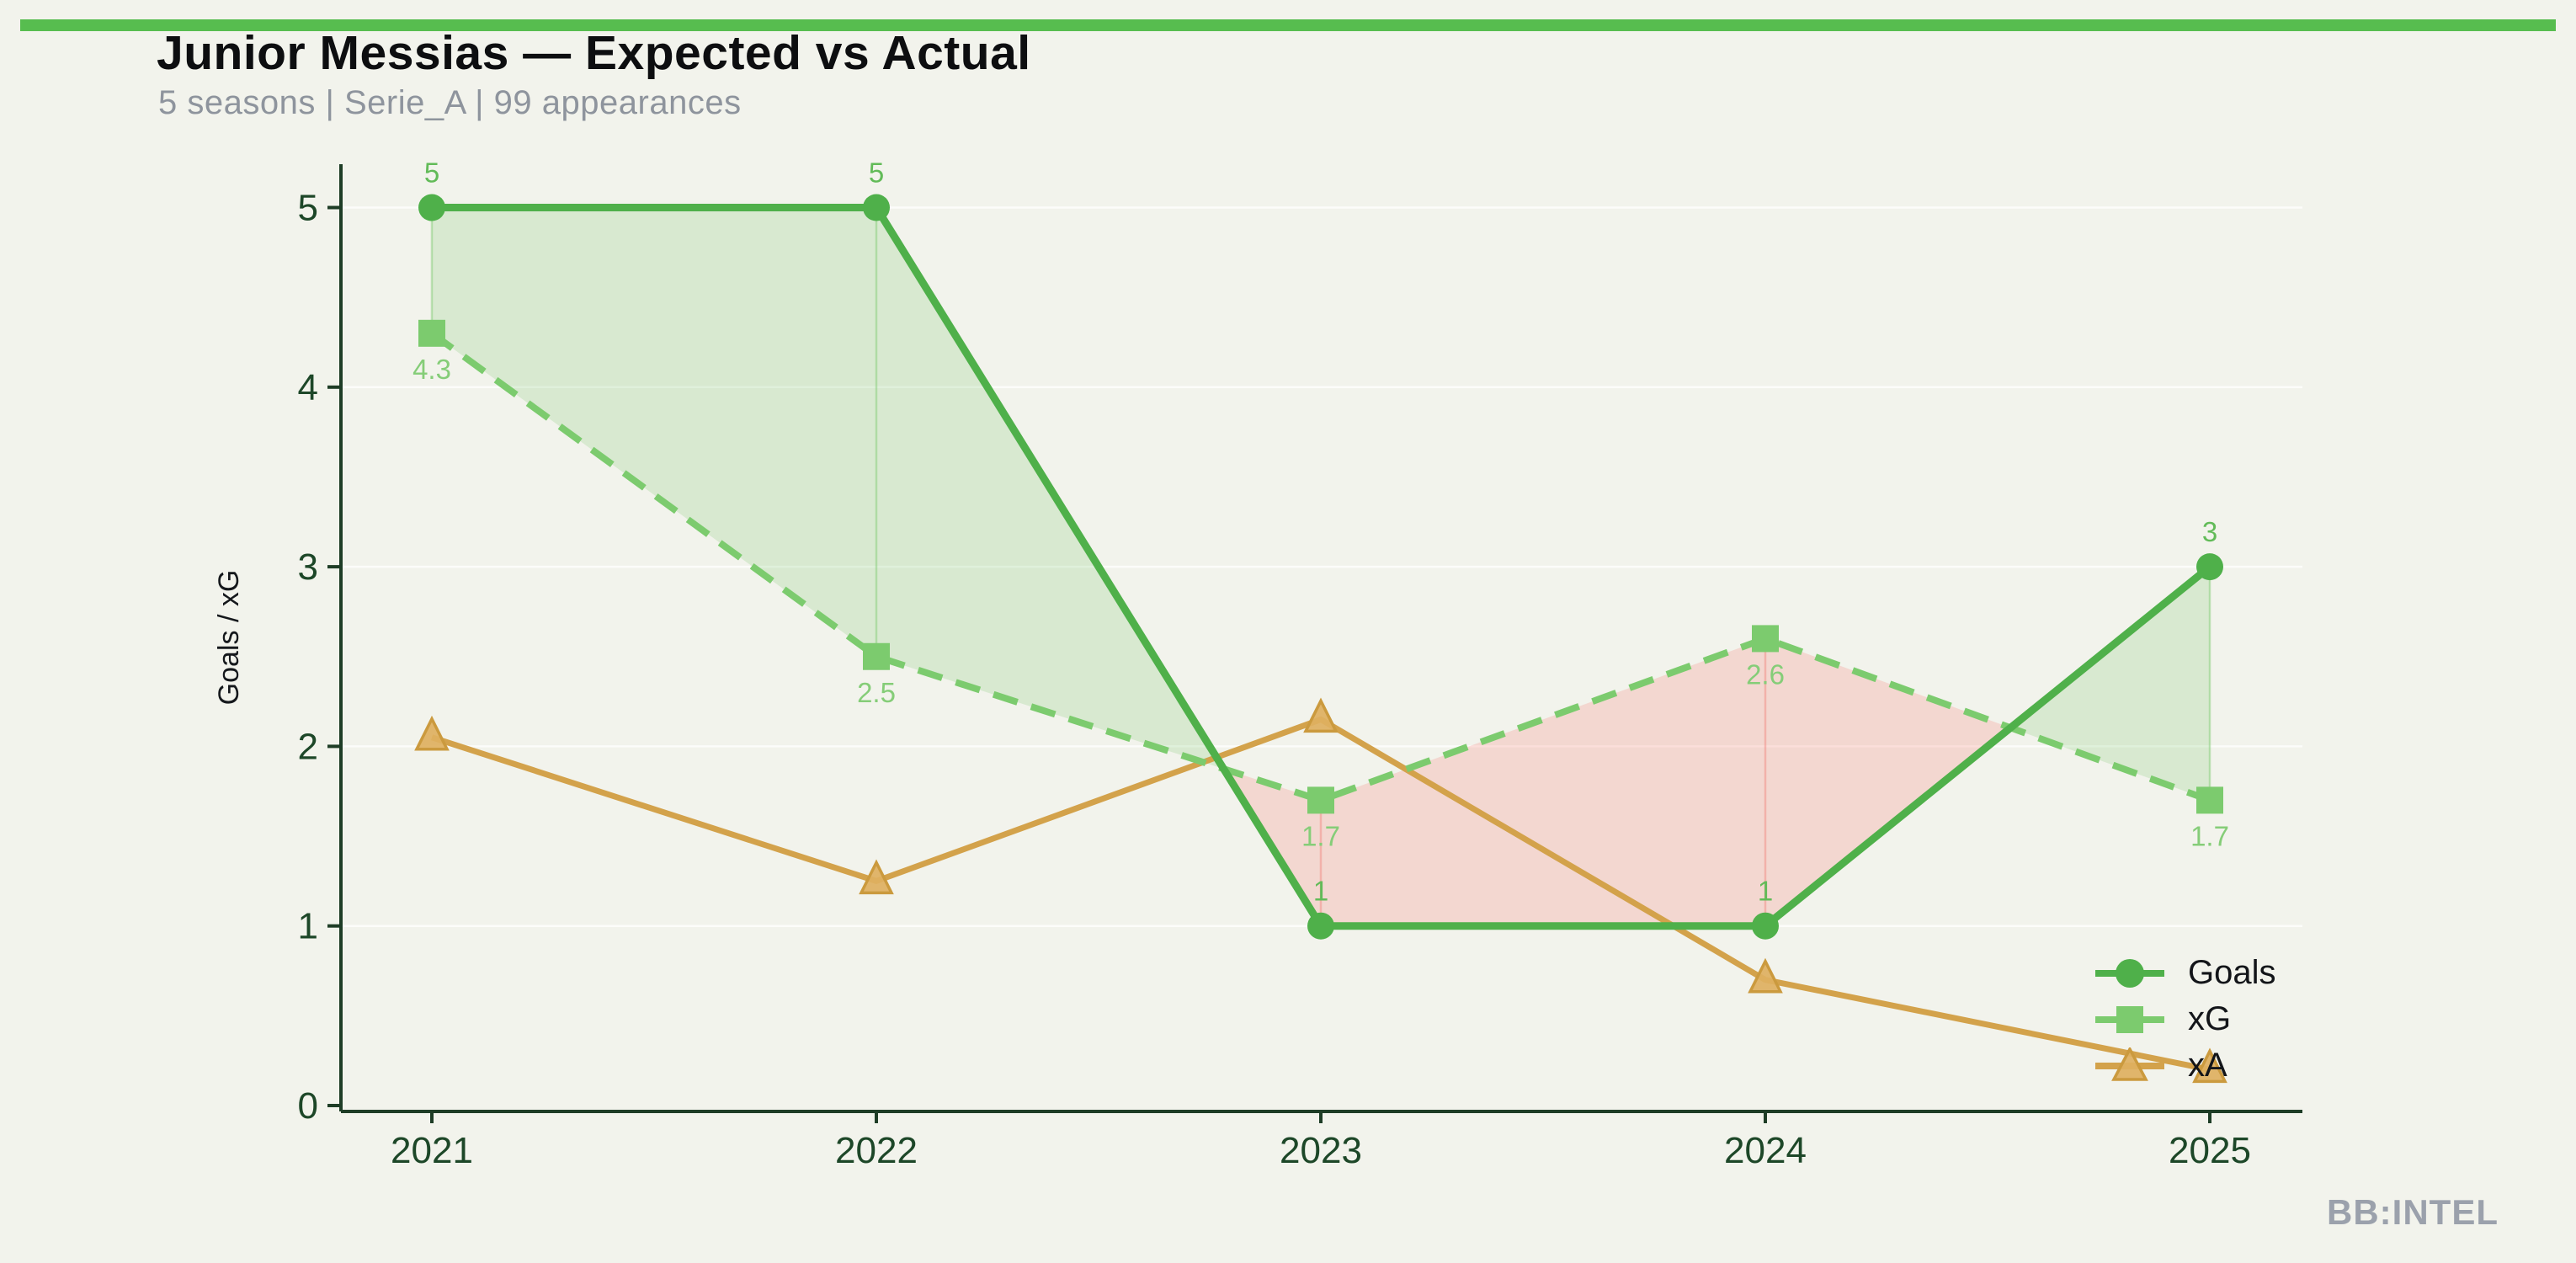 The width and height of the screenshot is (2576, 1263). I want to click on legend-item-xa: xA, so click(2185, 1065).